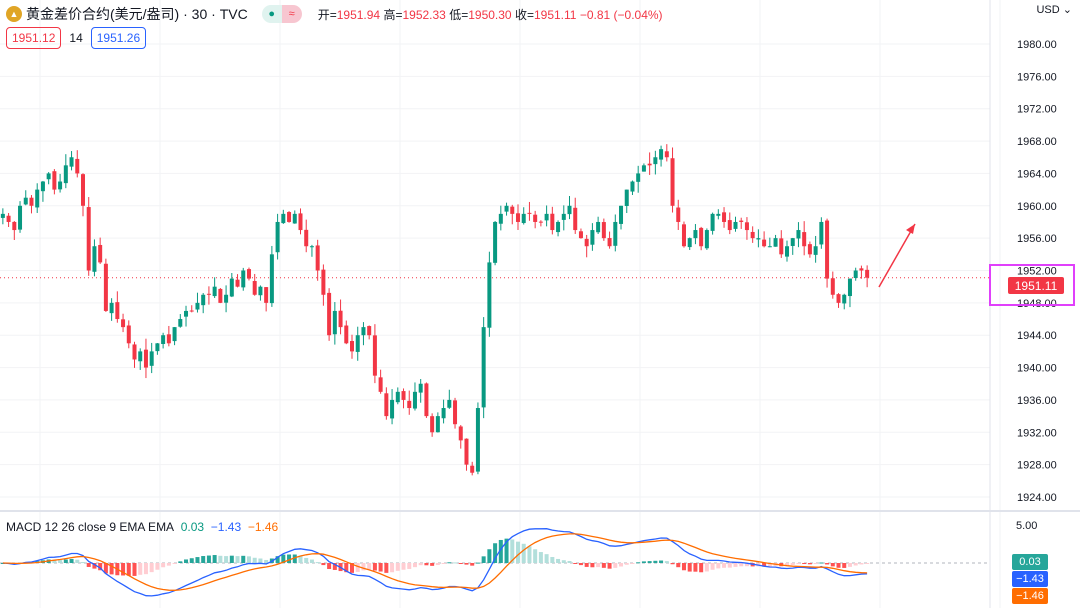 This screenshot has width=1080, height=608. I want to click on open-label: 开=, so click(327, 14).